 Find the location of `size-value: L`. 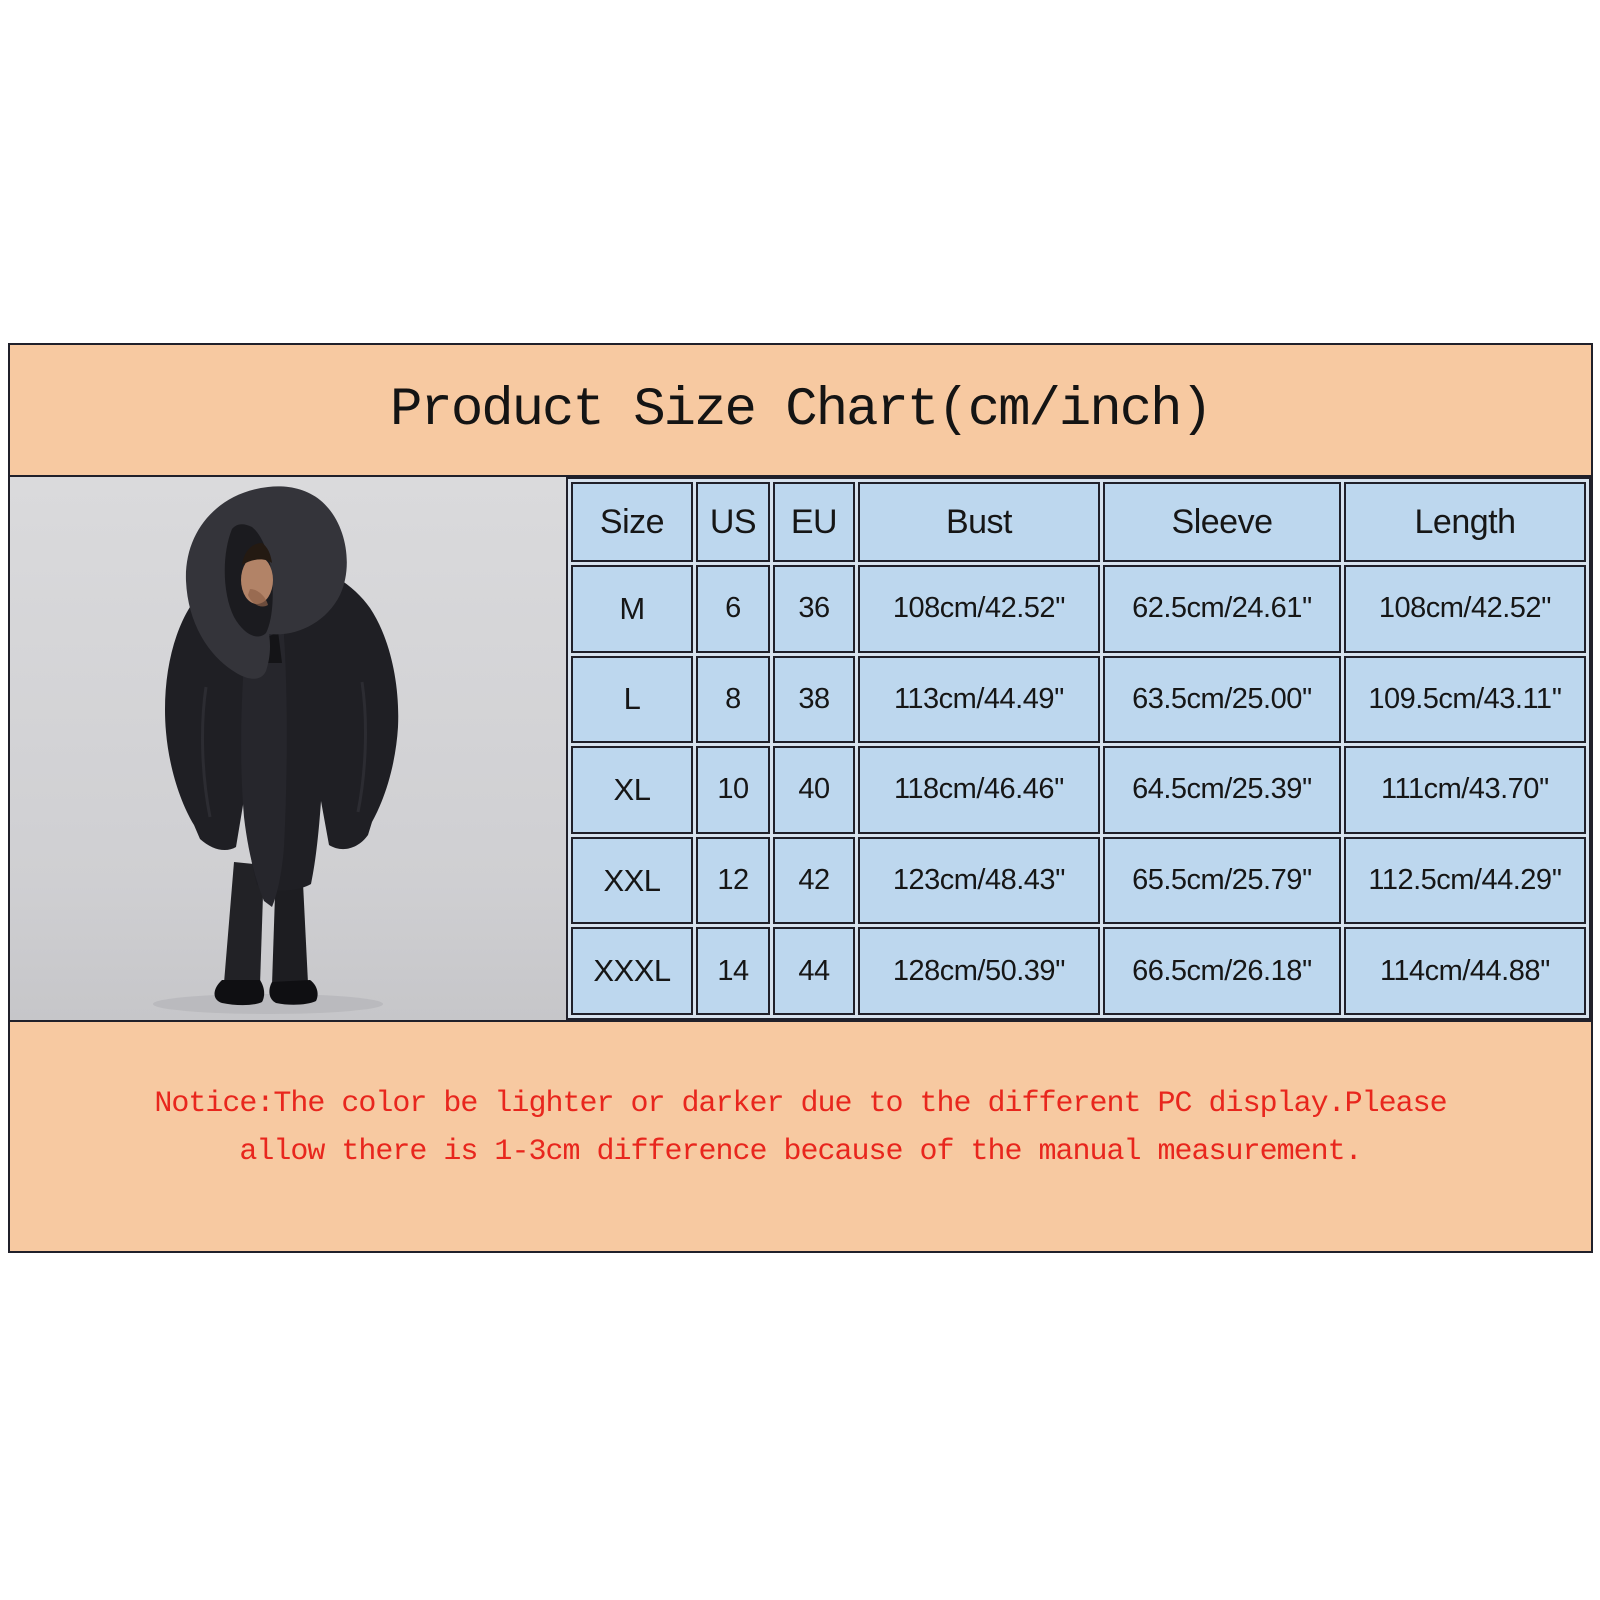

size-value: L is located at coordinates (632, 699).